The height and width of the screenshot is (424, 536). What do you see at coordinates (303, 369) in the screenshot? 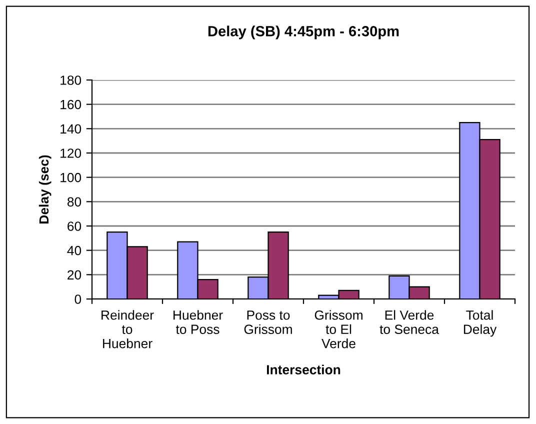
I see `x-axis-title: Intersection` at bounding box center [303, 369].